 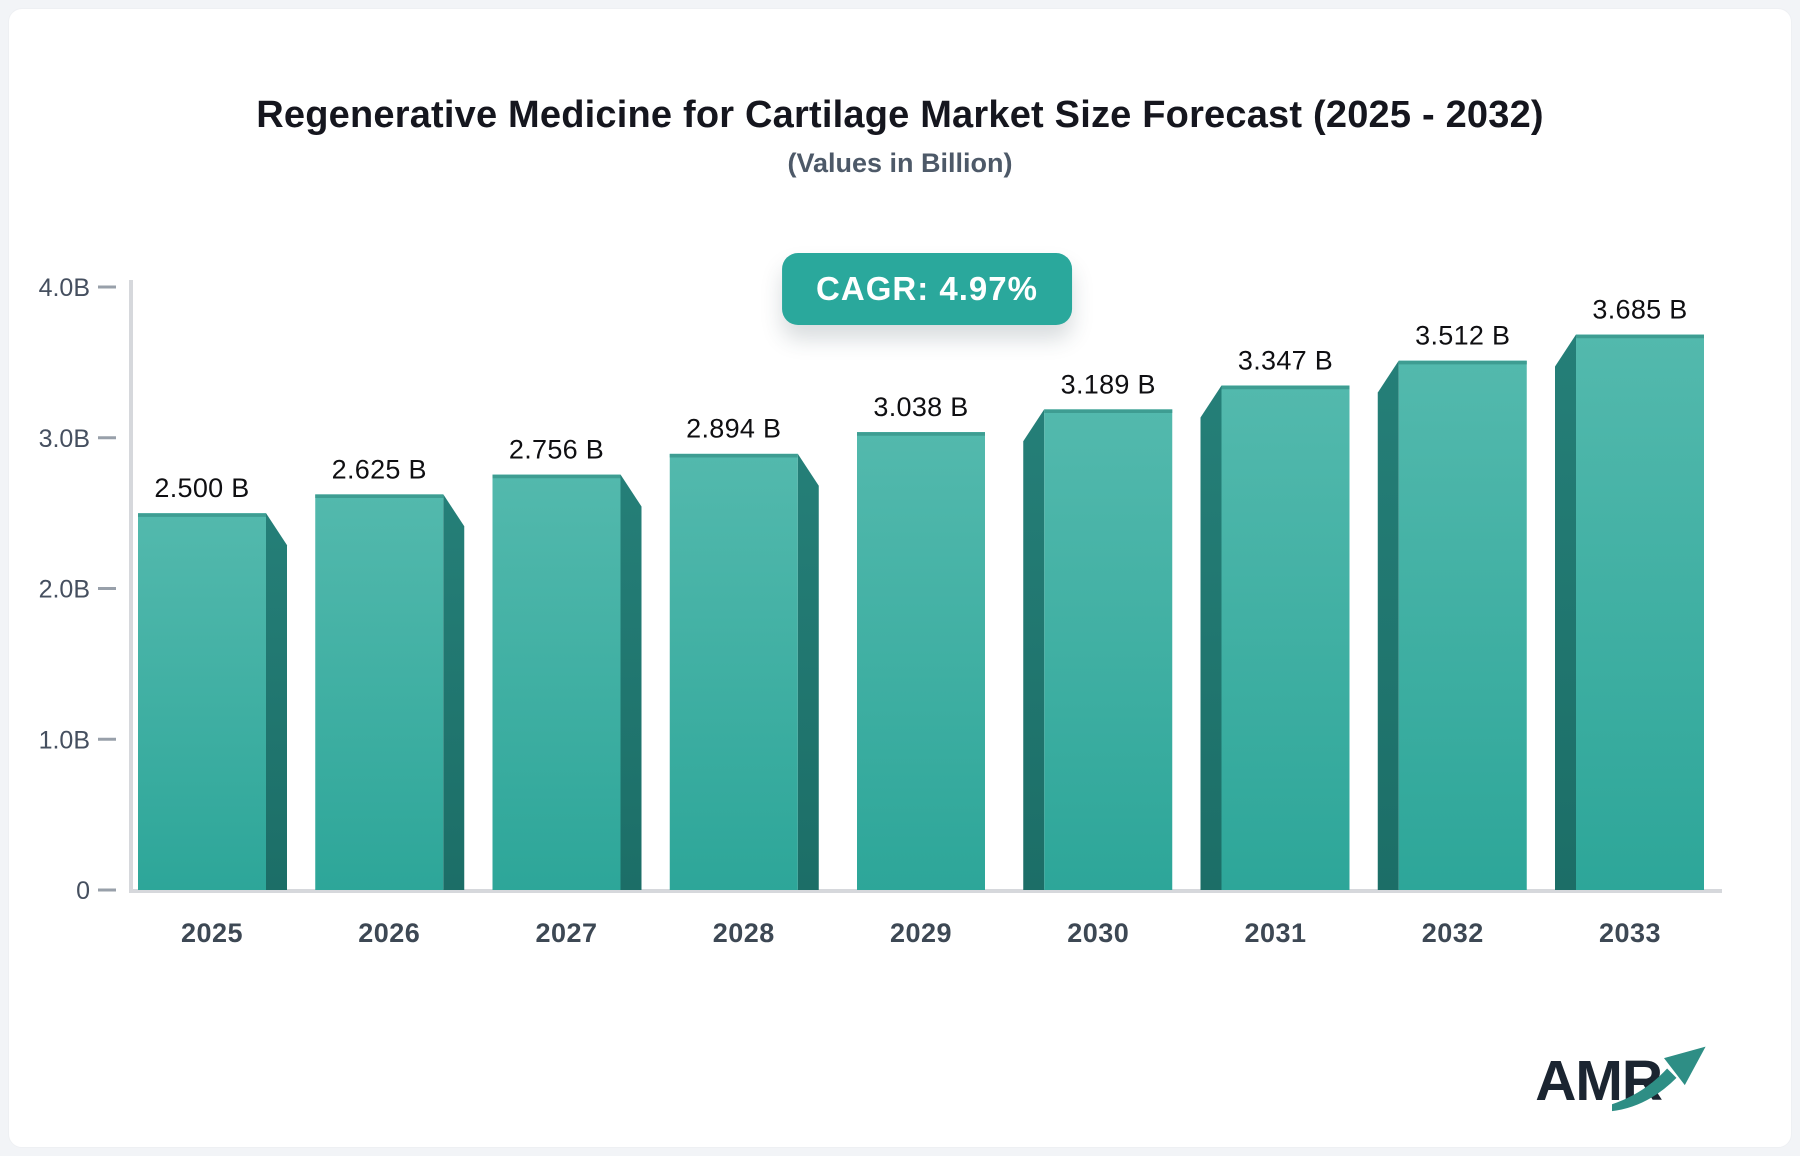 What do you see at coordinates (566, 933) in the screenshot?
I see `x-axis-label: 2027` at bounding box center [566, 933].